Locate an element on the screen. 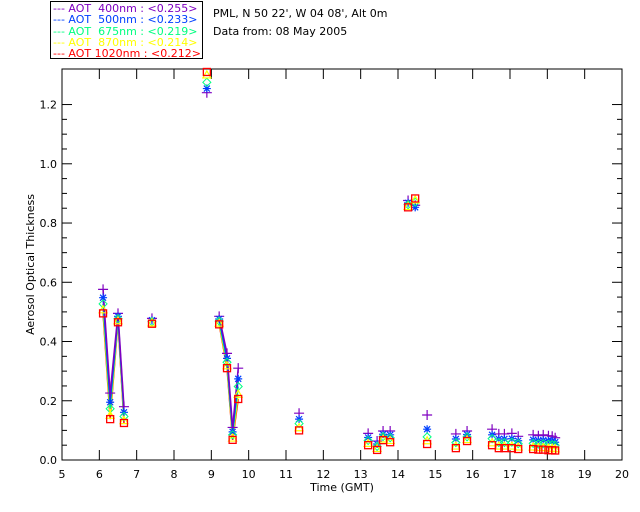 The image size is (640, 512). x-tick-label: 12 is located at coordinates (323, 474).